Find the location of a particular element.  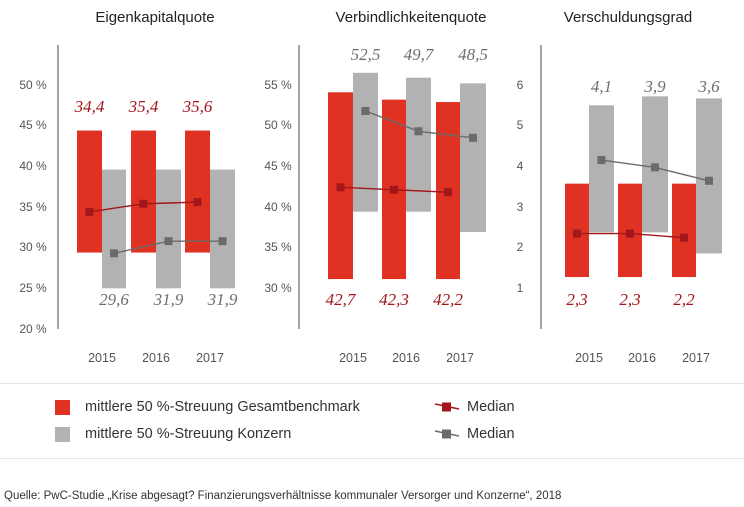

data-label-benchmark-2015: 2,3 is located at coordinates (576, 299).